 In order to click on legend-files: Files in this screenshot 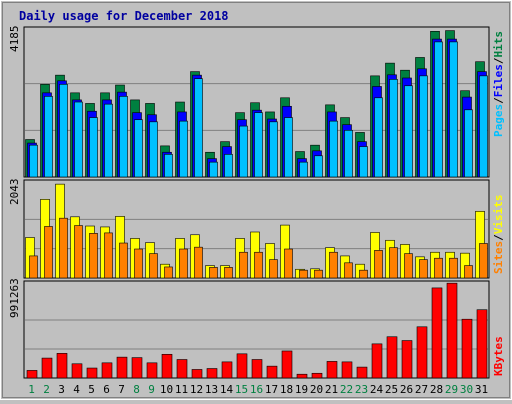, I will do `click(498, 80)`.